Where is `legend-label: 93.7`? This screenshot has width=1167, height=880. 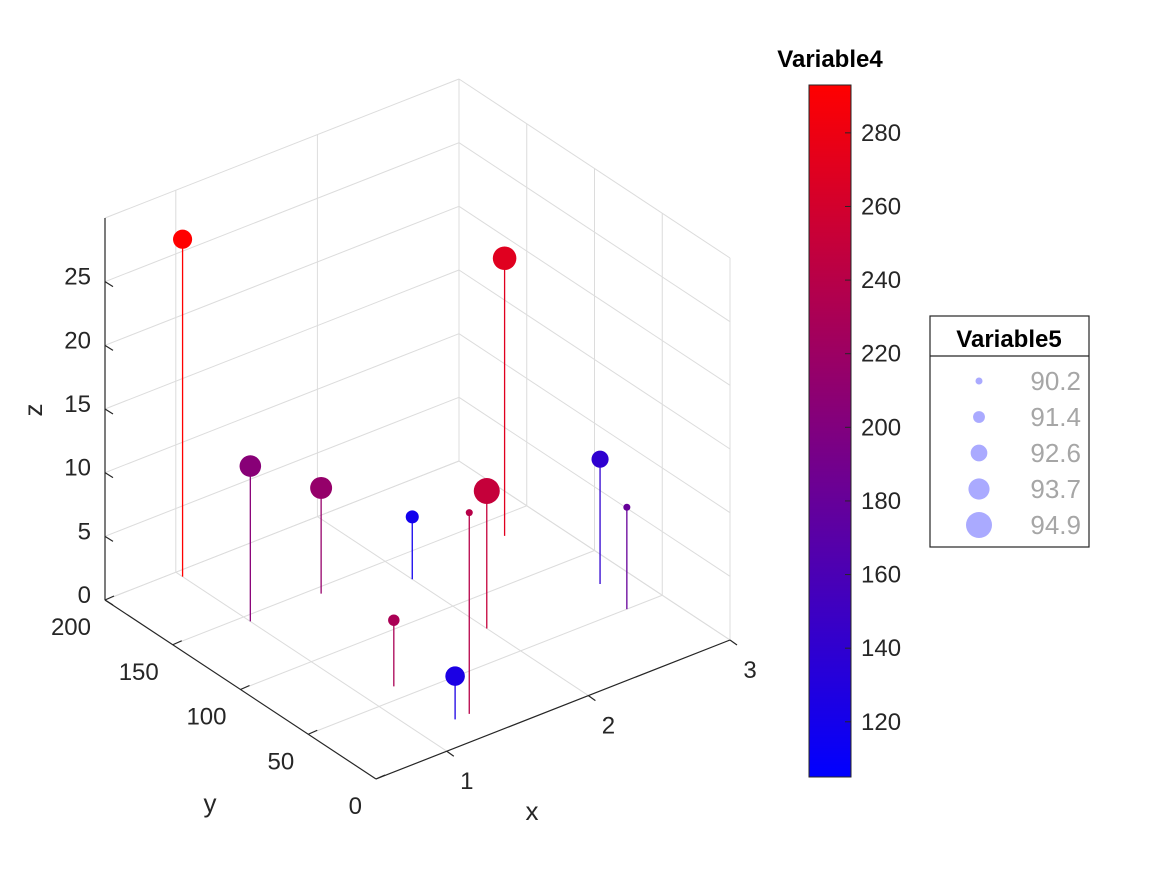 legend-label: 93.7 is located at coordinates (1055, 489).